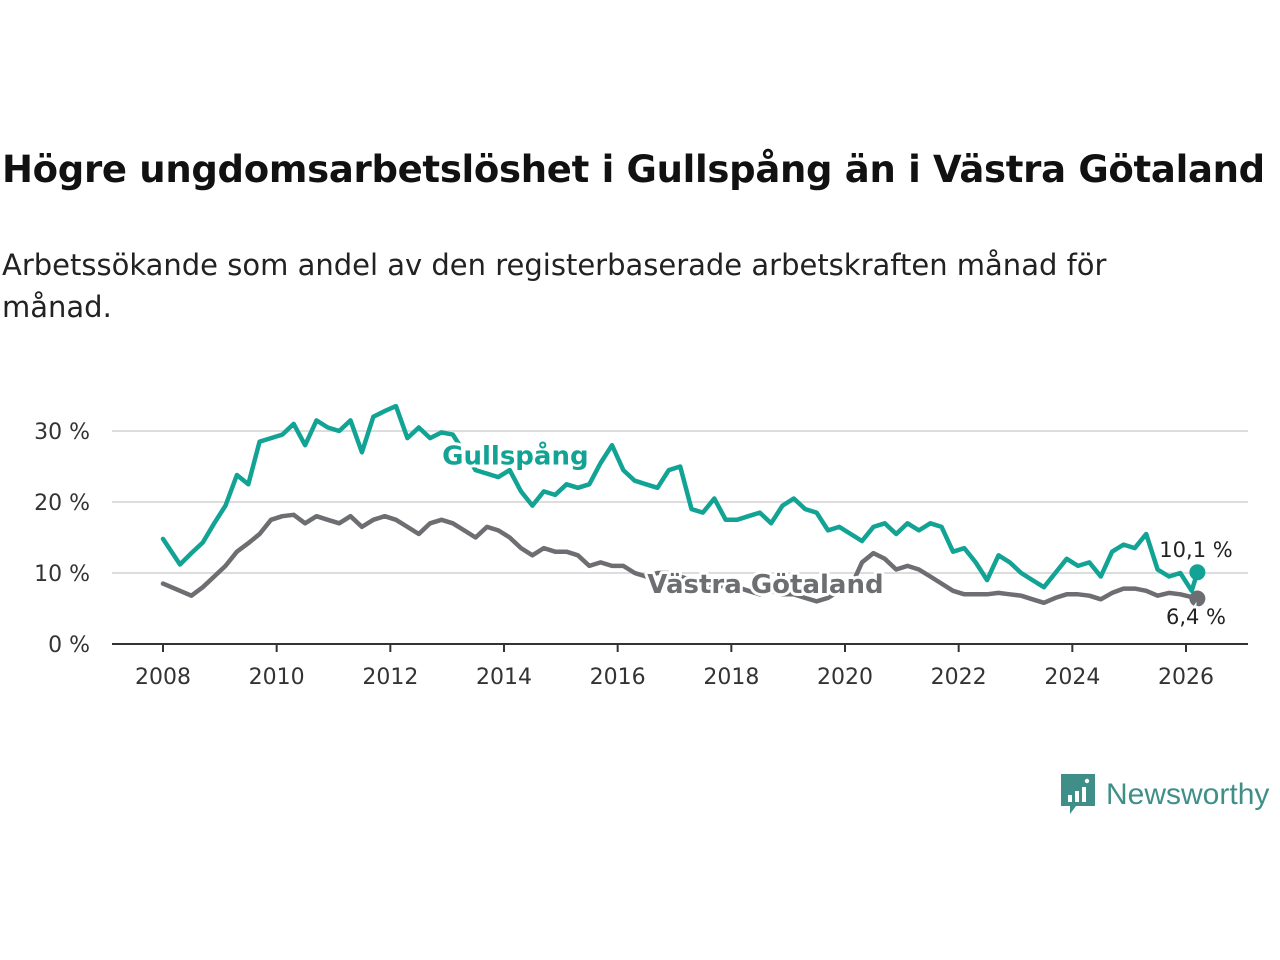 This screenshot has height=960, width=1280. Describe the element at coordinates (1078, 794) in the screenshot. I see `newsworthy-logo-icon` at that location.